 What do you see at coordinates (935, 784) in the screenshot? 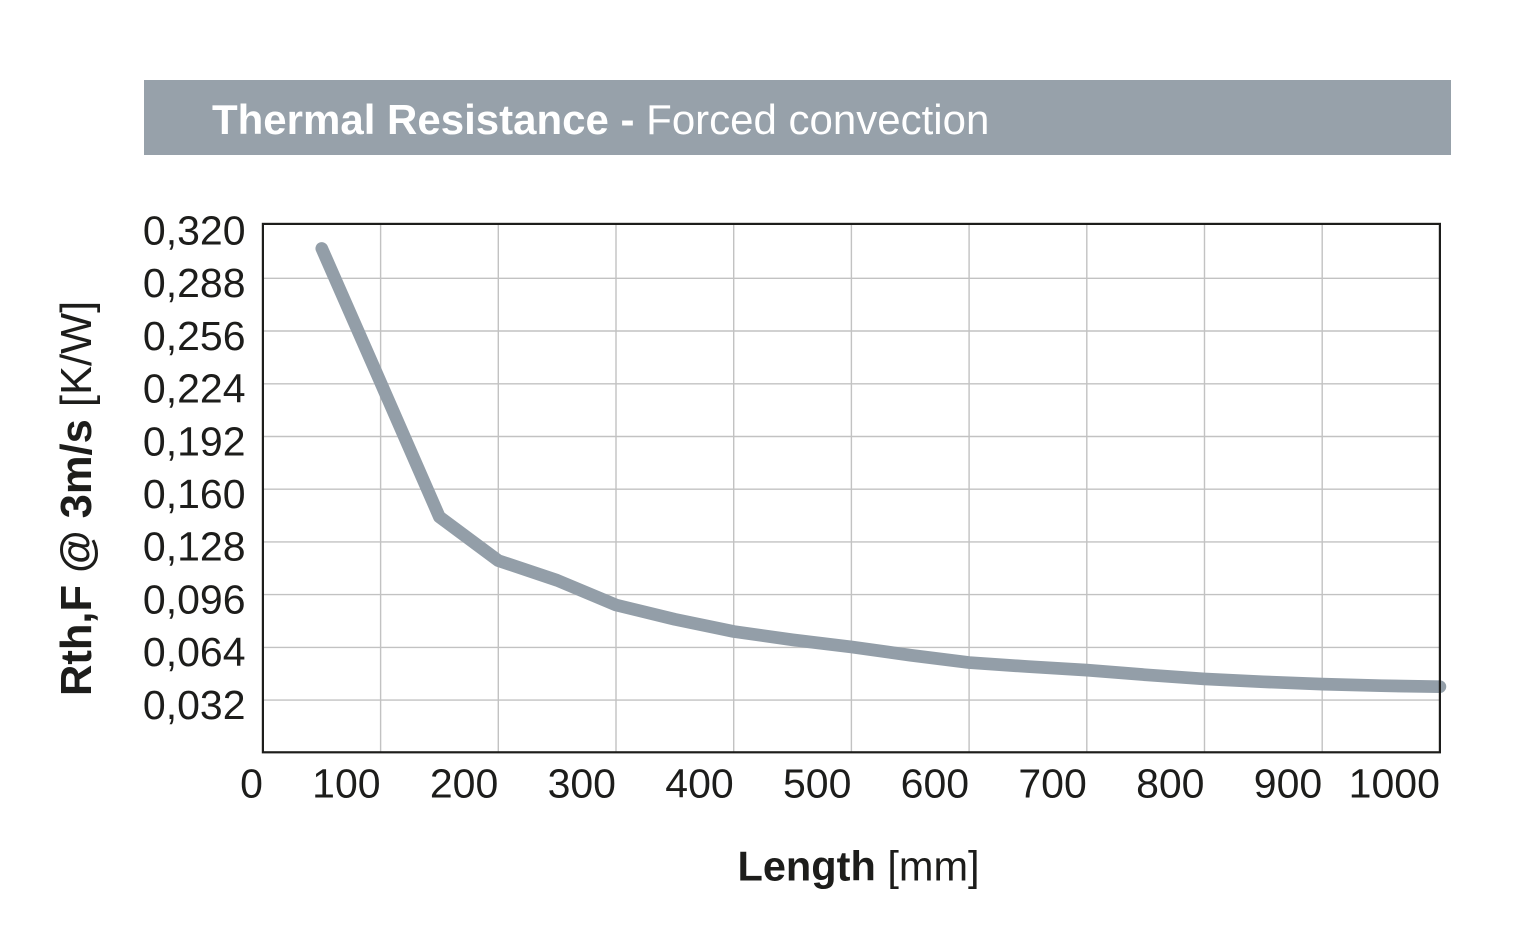
I see `svg-text: 600` at bounding box center [935, 784].